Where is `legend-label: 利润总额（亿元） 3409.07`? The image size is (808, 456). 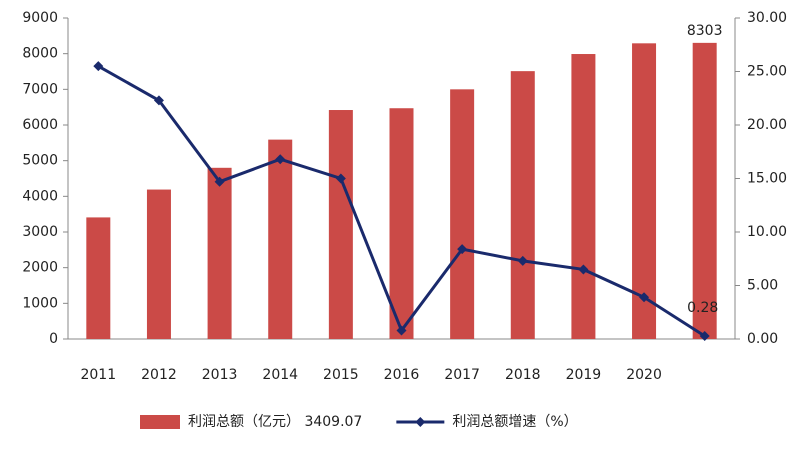
legend-label: 利润总额（亿元） 3409.07 is located at coordinates (275, 422).